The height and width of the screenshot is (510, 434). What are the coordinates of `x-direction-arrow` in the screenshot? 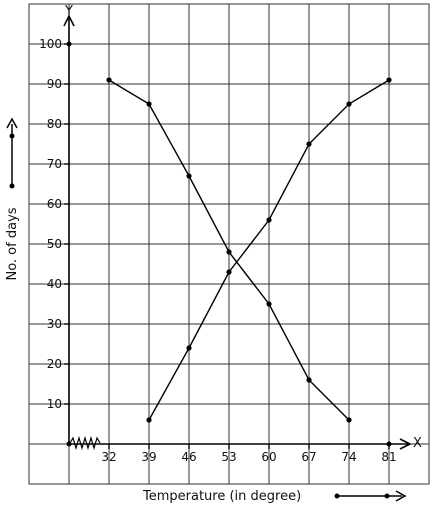 It's located at (370, 496).